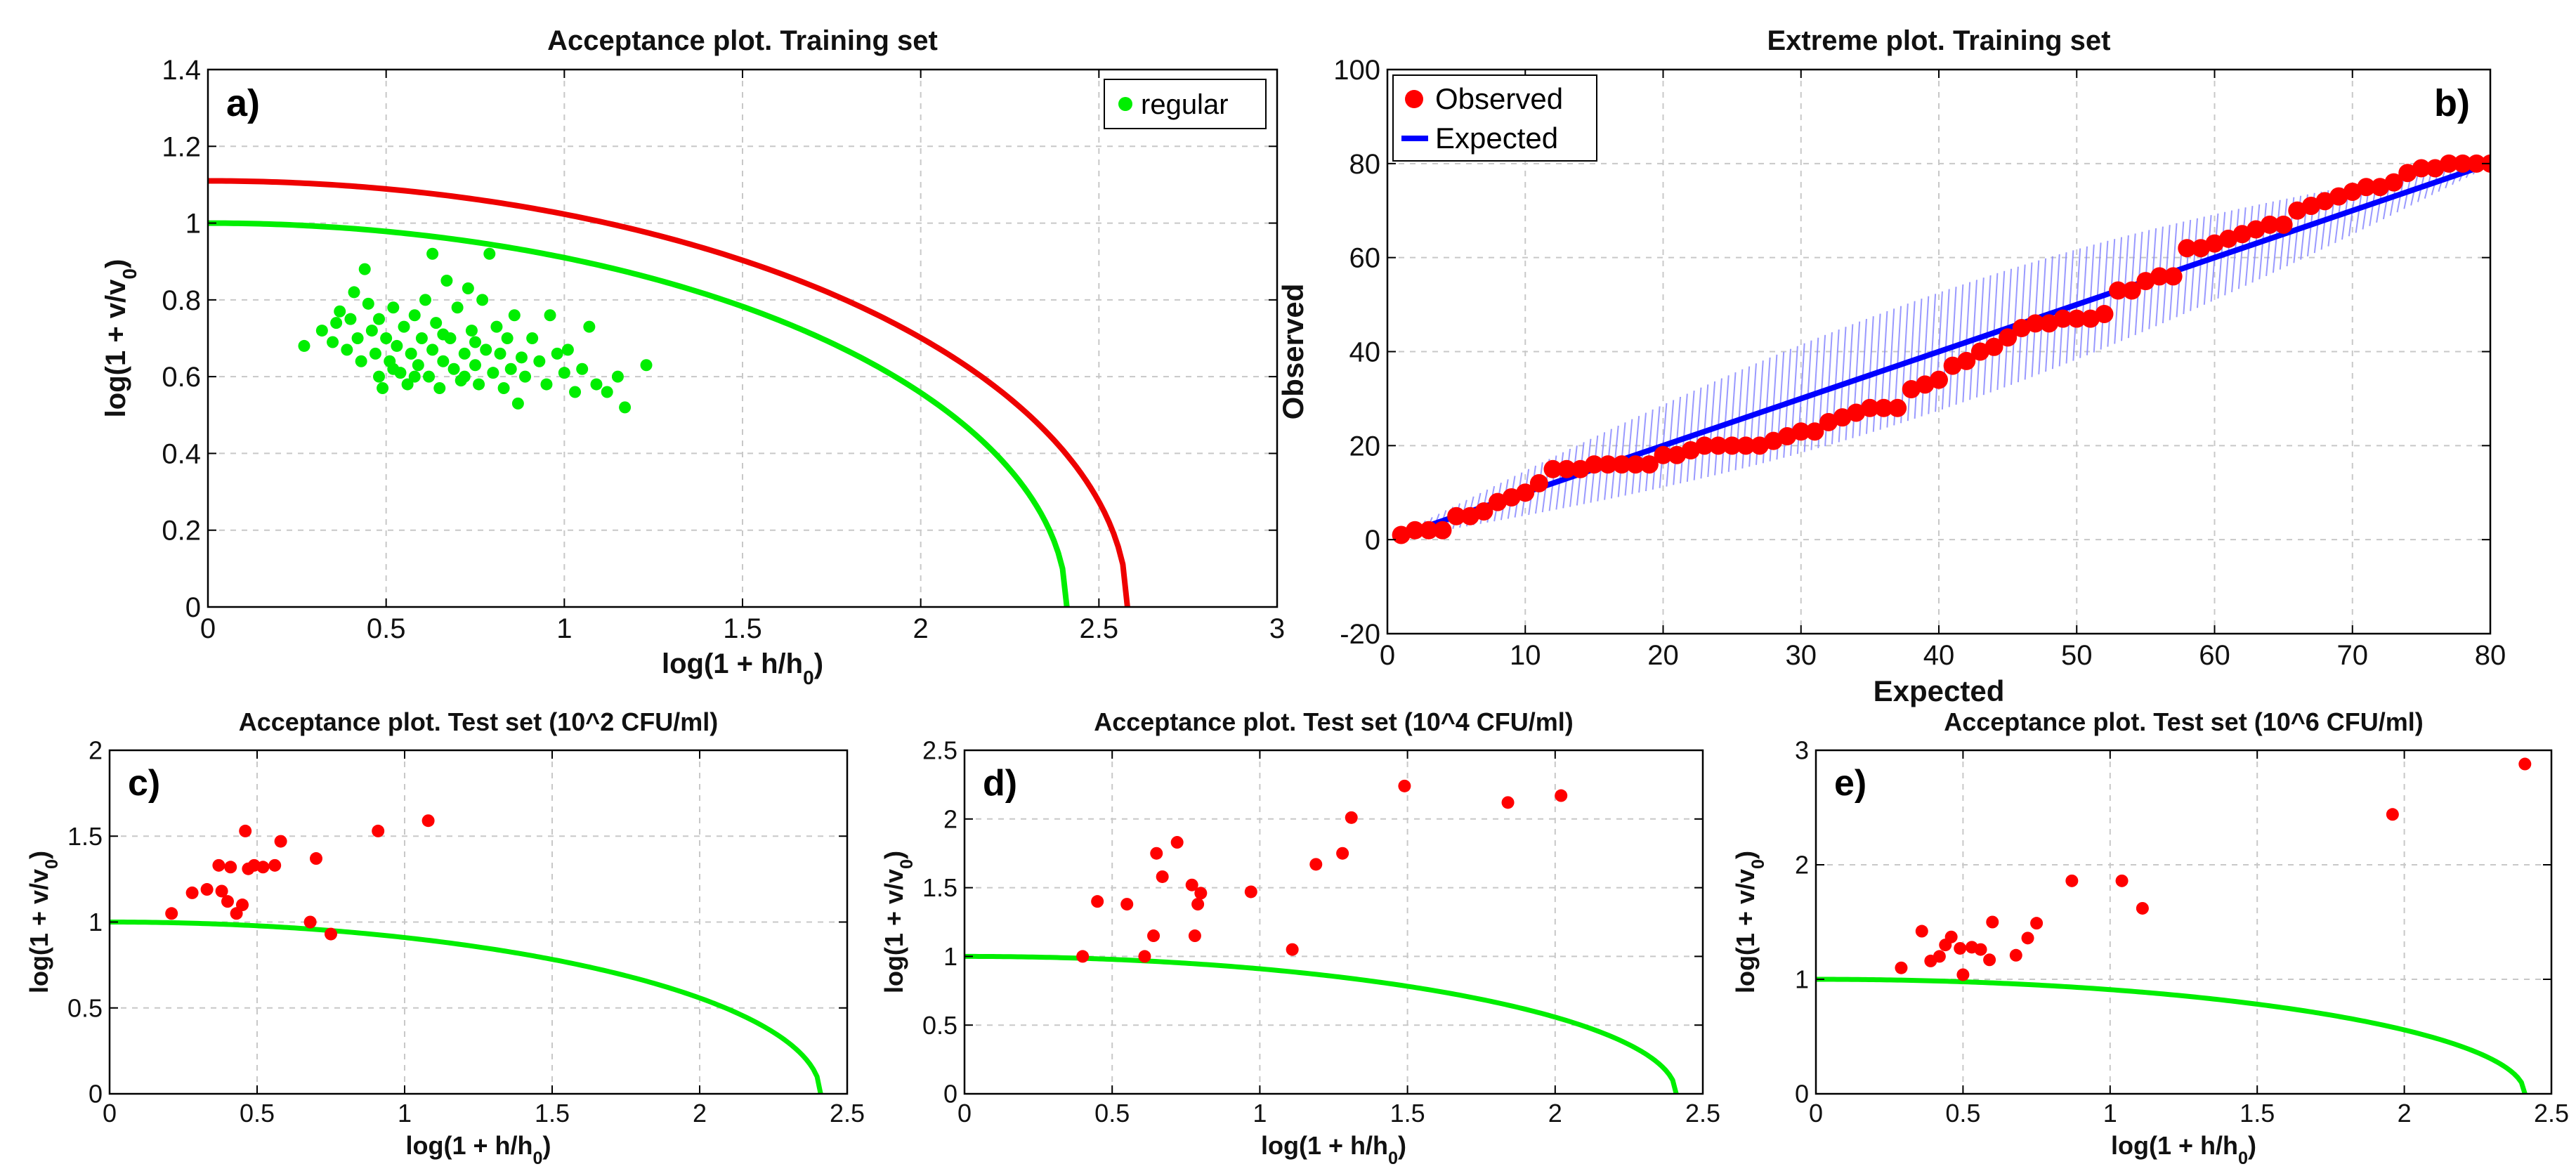 Image resolution: width=2576 pixels, height=1176 pixels. What do you see at coordinates (1939, 40) in the screenshot?
I see `chart-title: Extreme plot. Training set` at bounding box center [1939, 40].